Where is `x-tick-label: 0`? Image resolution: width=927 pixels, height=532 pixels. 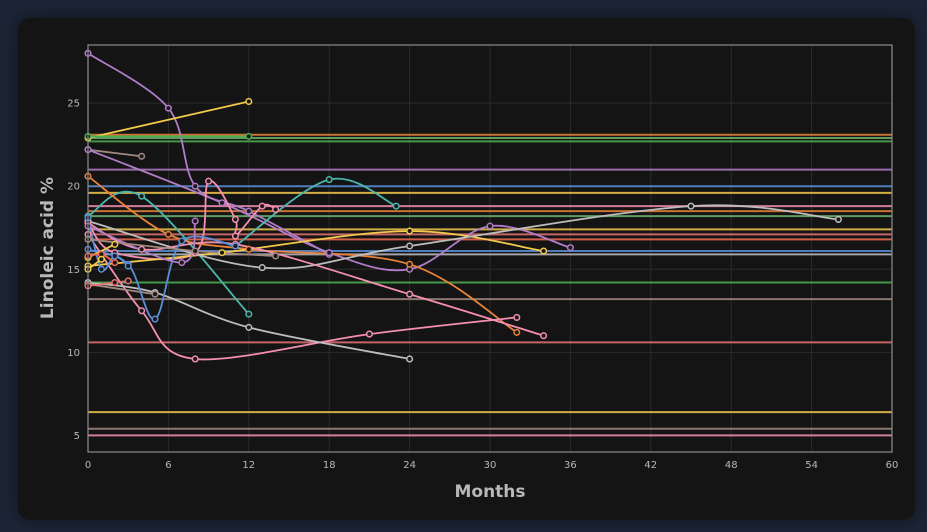
x-tick-label: 0 is located at coordinates (88, 465).